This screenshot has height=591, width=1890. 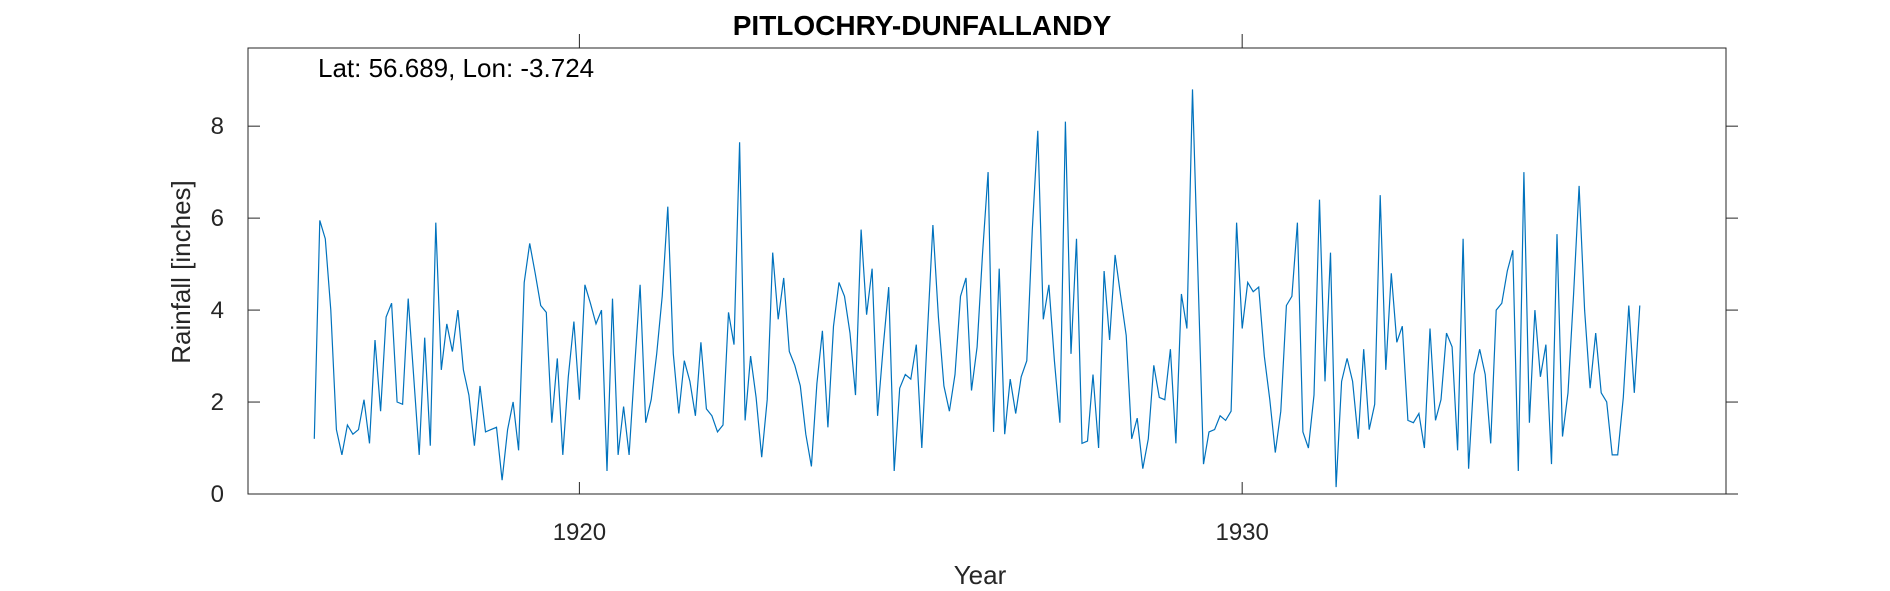 What do you see at coordinates (980, 575) in the screenshot?
I see `x-axis-label: Year` at bounding box center [980, 575].